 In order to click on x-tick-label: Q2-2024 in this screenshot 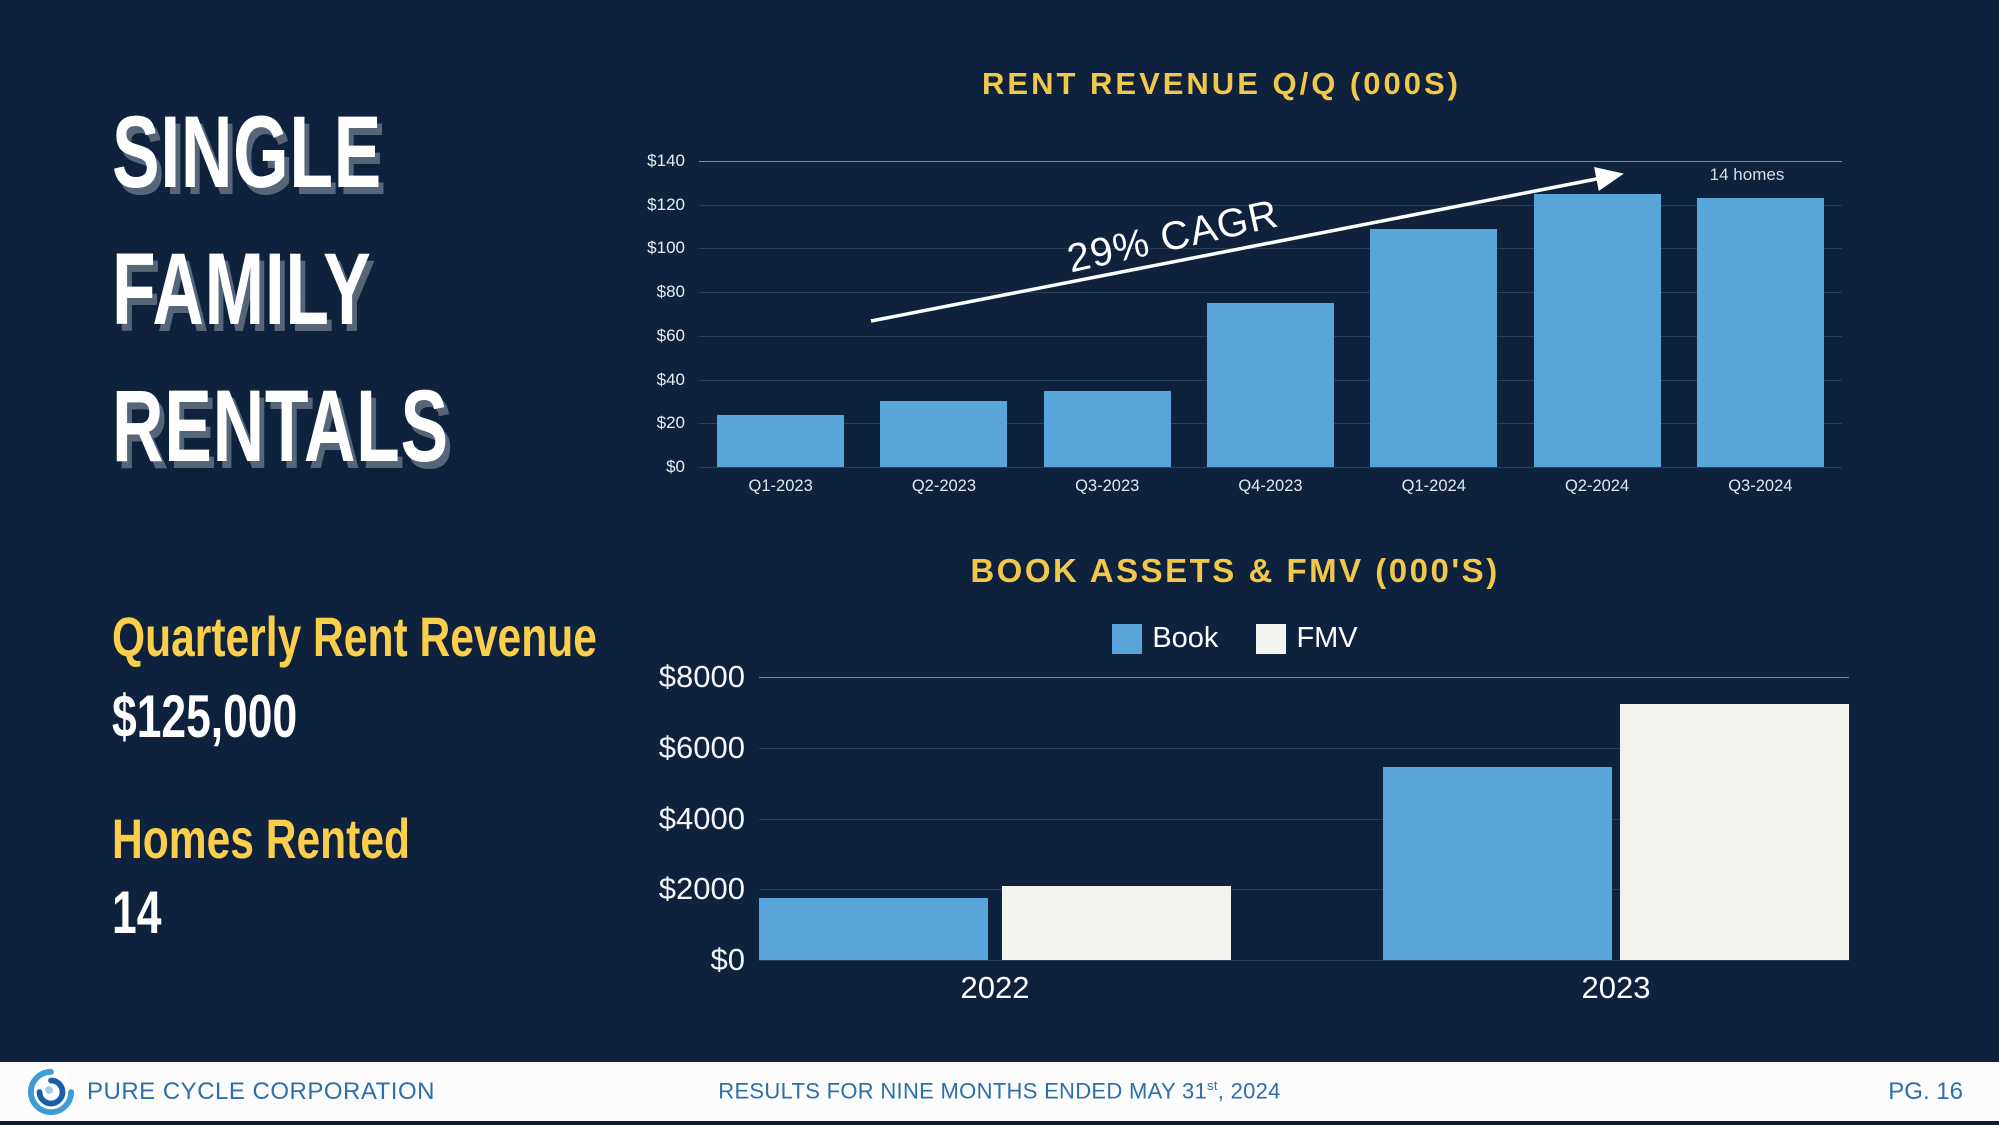, I will do `click(1597, 486)`.